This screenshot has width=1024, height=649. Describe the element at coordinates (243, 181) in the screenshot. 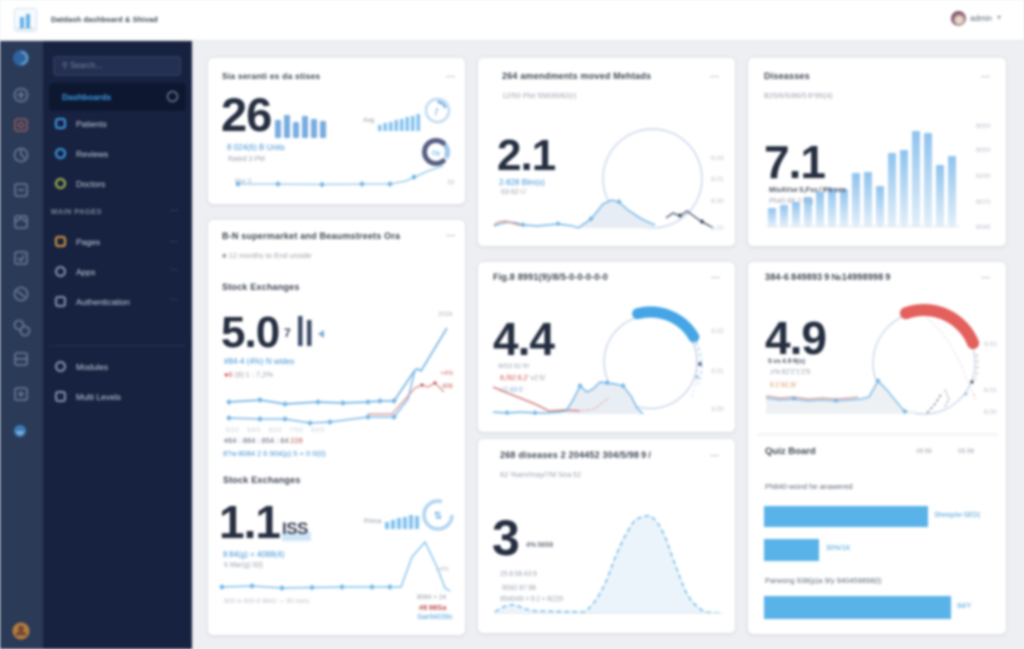

I see `svg-text: Mar 5` at that location.